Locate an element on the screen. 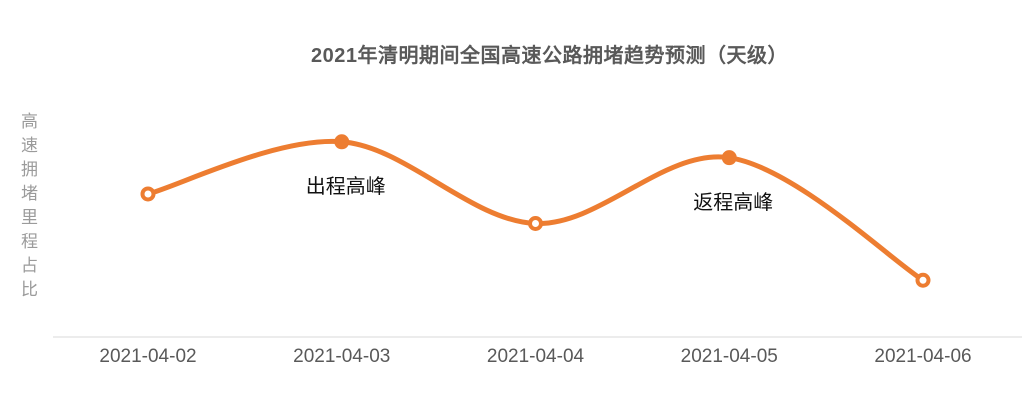  x-axis-label: 2021-04-04 is located at coordinates (535, 356).